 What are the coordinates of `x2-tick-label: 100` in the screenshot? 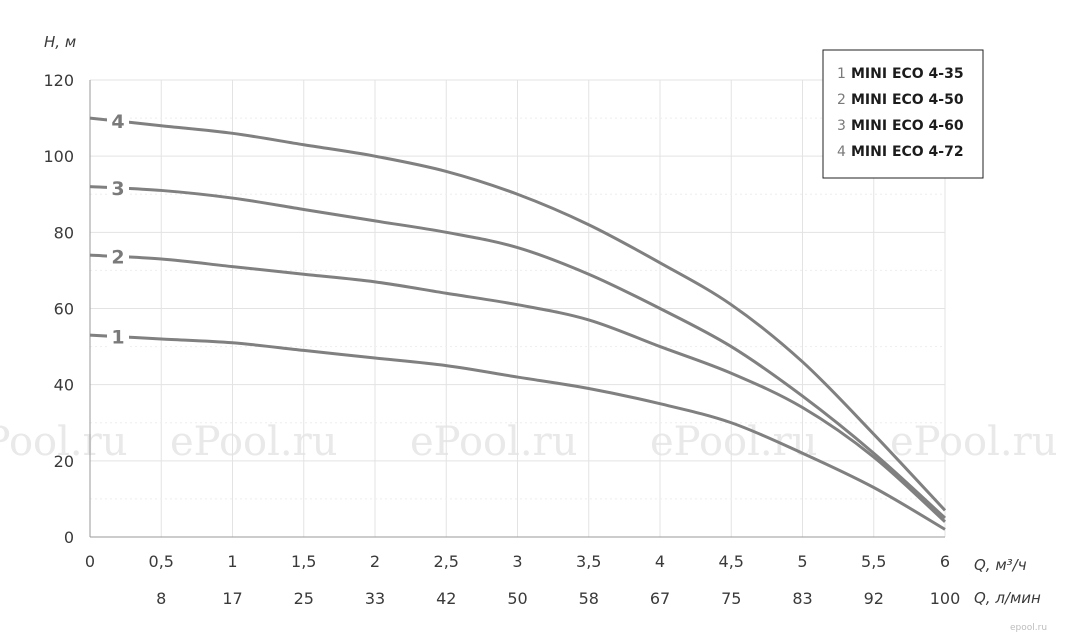 It's located at (945, 598).